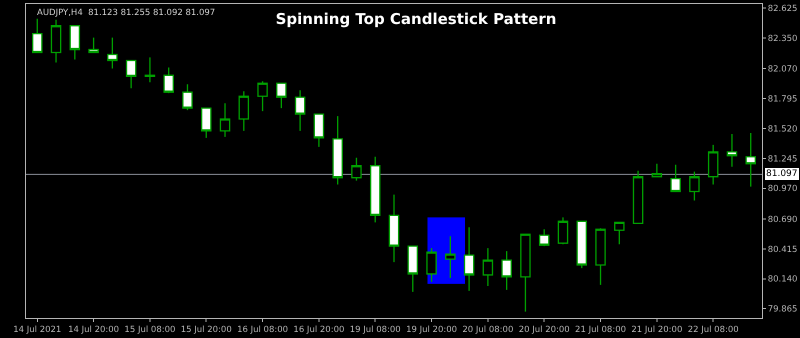  What do you see at coordinates (600, 330) in the screenshot?
I see `x-tick-label: 21 Jul 08:00` at bounding box center [600, 330].